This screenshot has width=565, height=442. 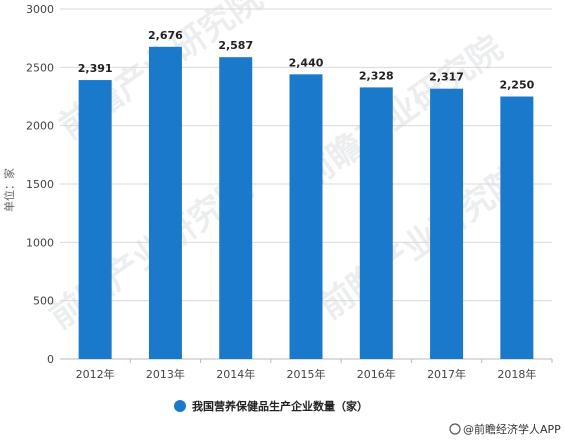 What do you see at coordinates (455, 429) in the screenshot?
I see `attribution-icon` at bounding box center [455, 429].